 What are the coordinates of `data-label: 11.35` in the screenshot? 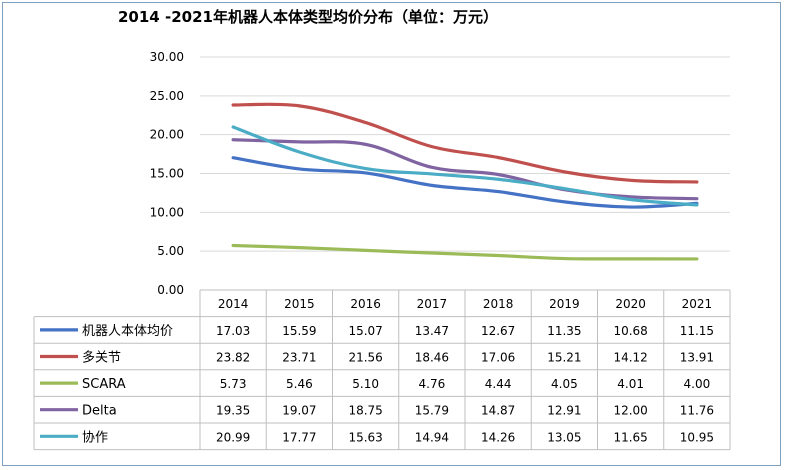 It's located at (564, 331).